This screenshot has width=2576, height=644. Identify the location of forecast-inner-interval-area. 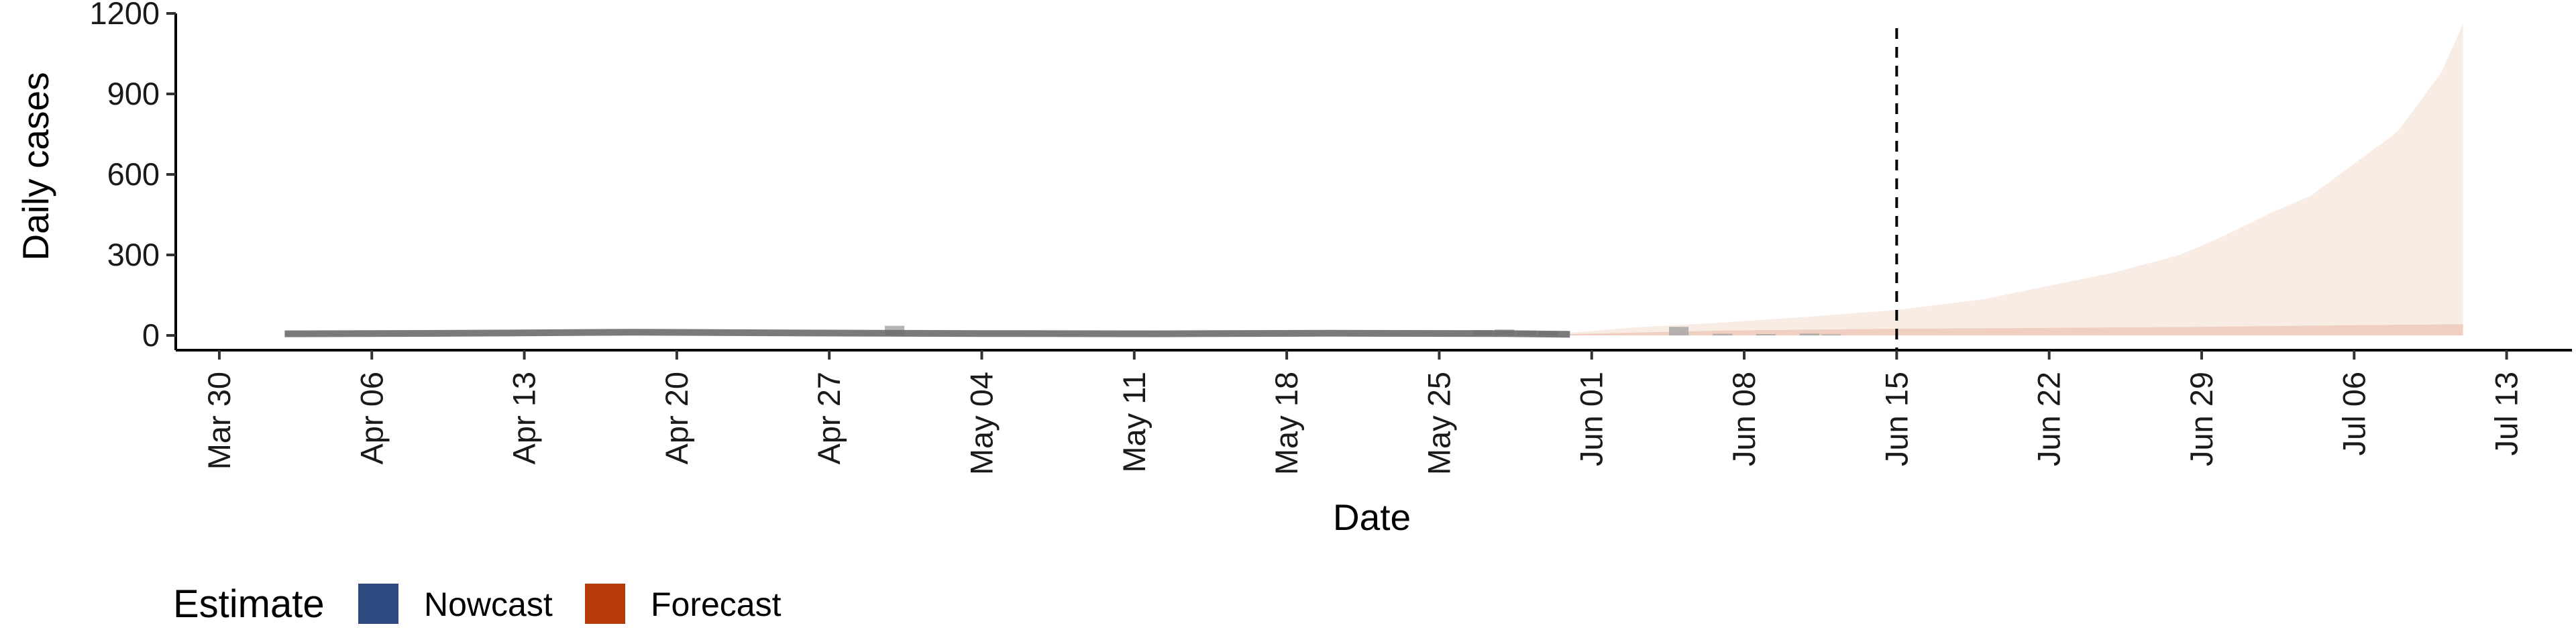
(2016, 329).